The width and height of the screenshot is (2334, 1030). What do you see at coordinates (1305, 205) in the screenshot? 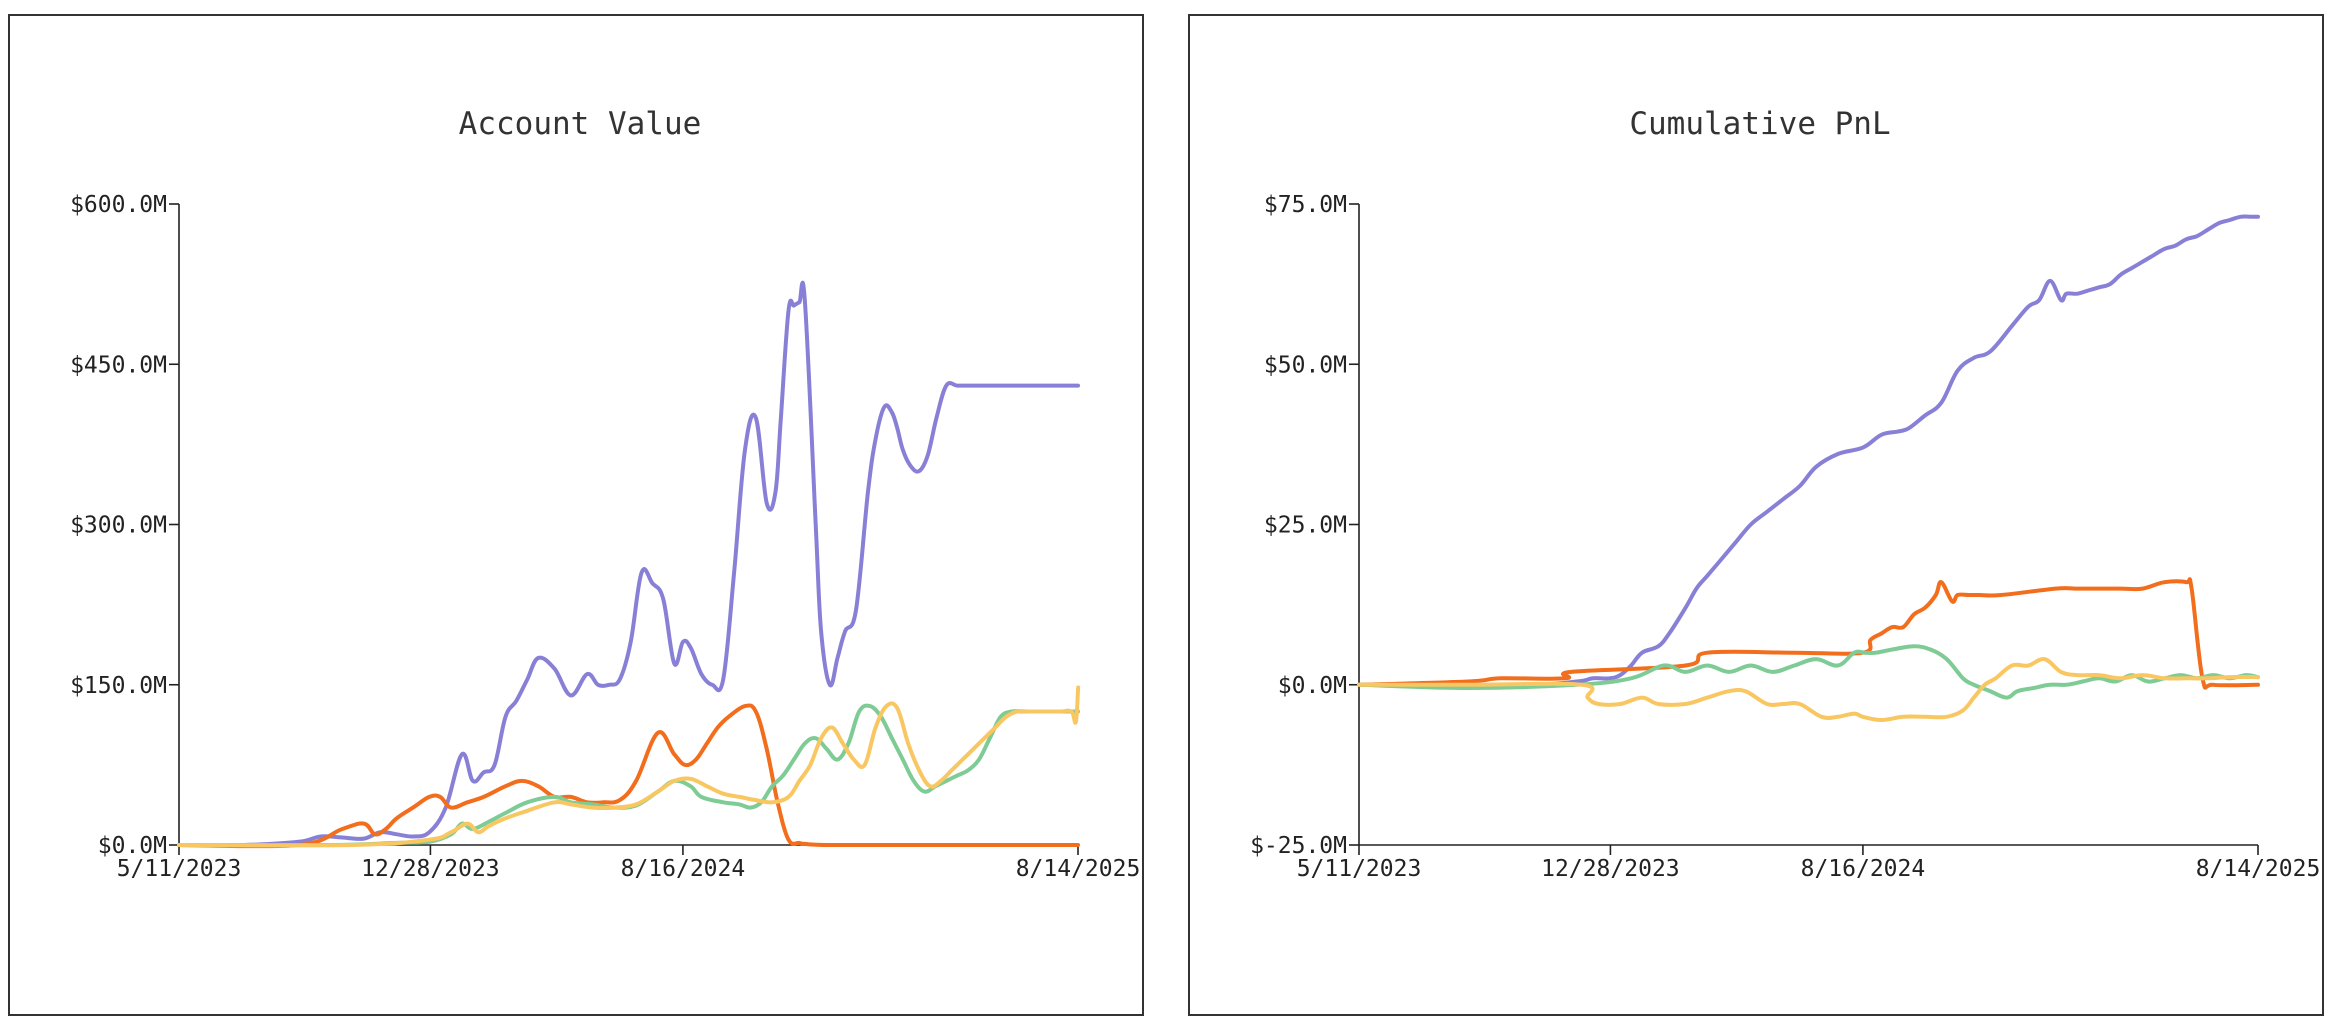
I see `y-tick-label: $75.0M` at bounding box center [1305, 205].